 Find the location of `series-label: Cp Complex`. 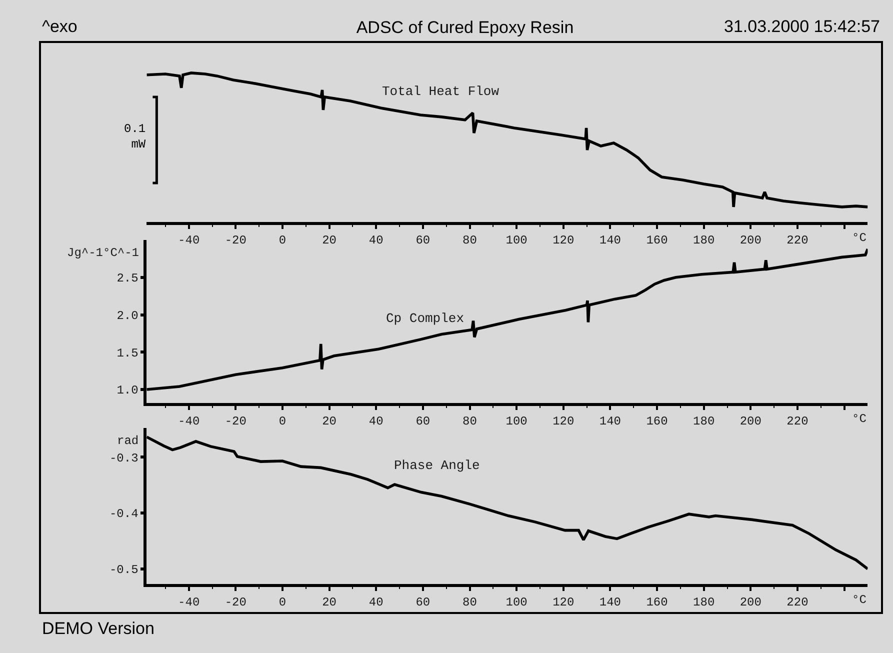

series-label: Cp Complex is located at coordinates (425, 318).